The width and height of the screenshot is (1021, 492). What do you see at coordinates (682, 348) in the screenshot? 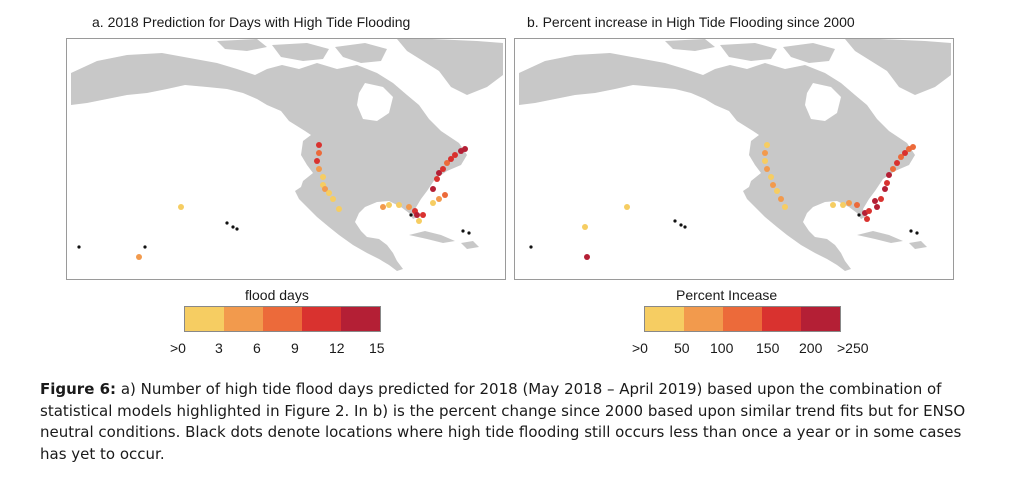
I see `legend-tick: 50` at bounding box center [682, 348].